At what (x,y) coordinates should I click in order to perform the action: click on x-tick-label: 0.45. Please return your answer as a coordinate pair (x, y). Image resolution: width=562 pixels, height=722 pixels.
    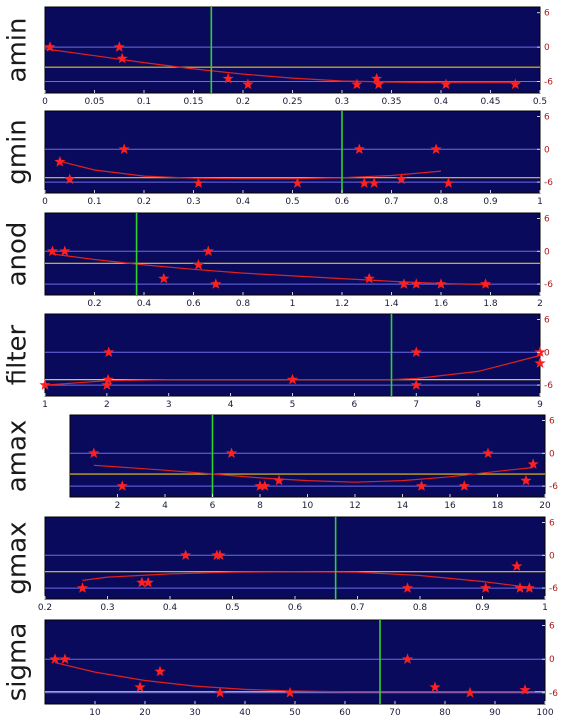
    Looking at the image, I should click on (490, 102).